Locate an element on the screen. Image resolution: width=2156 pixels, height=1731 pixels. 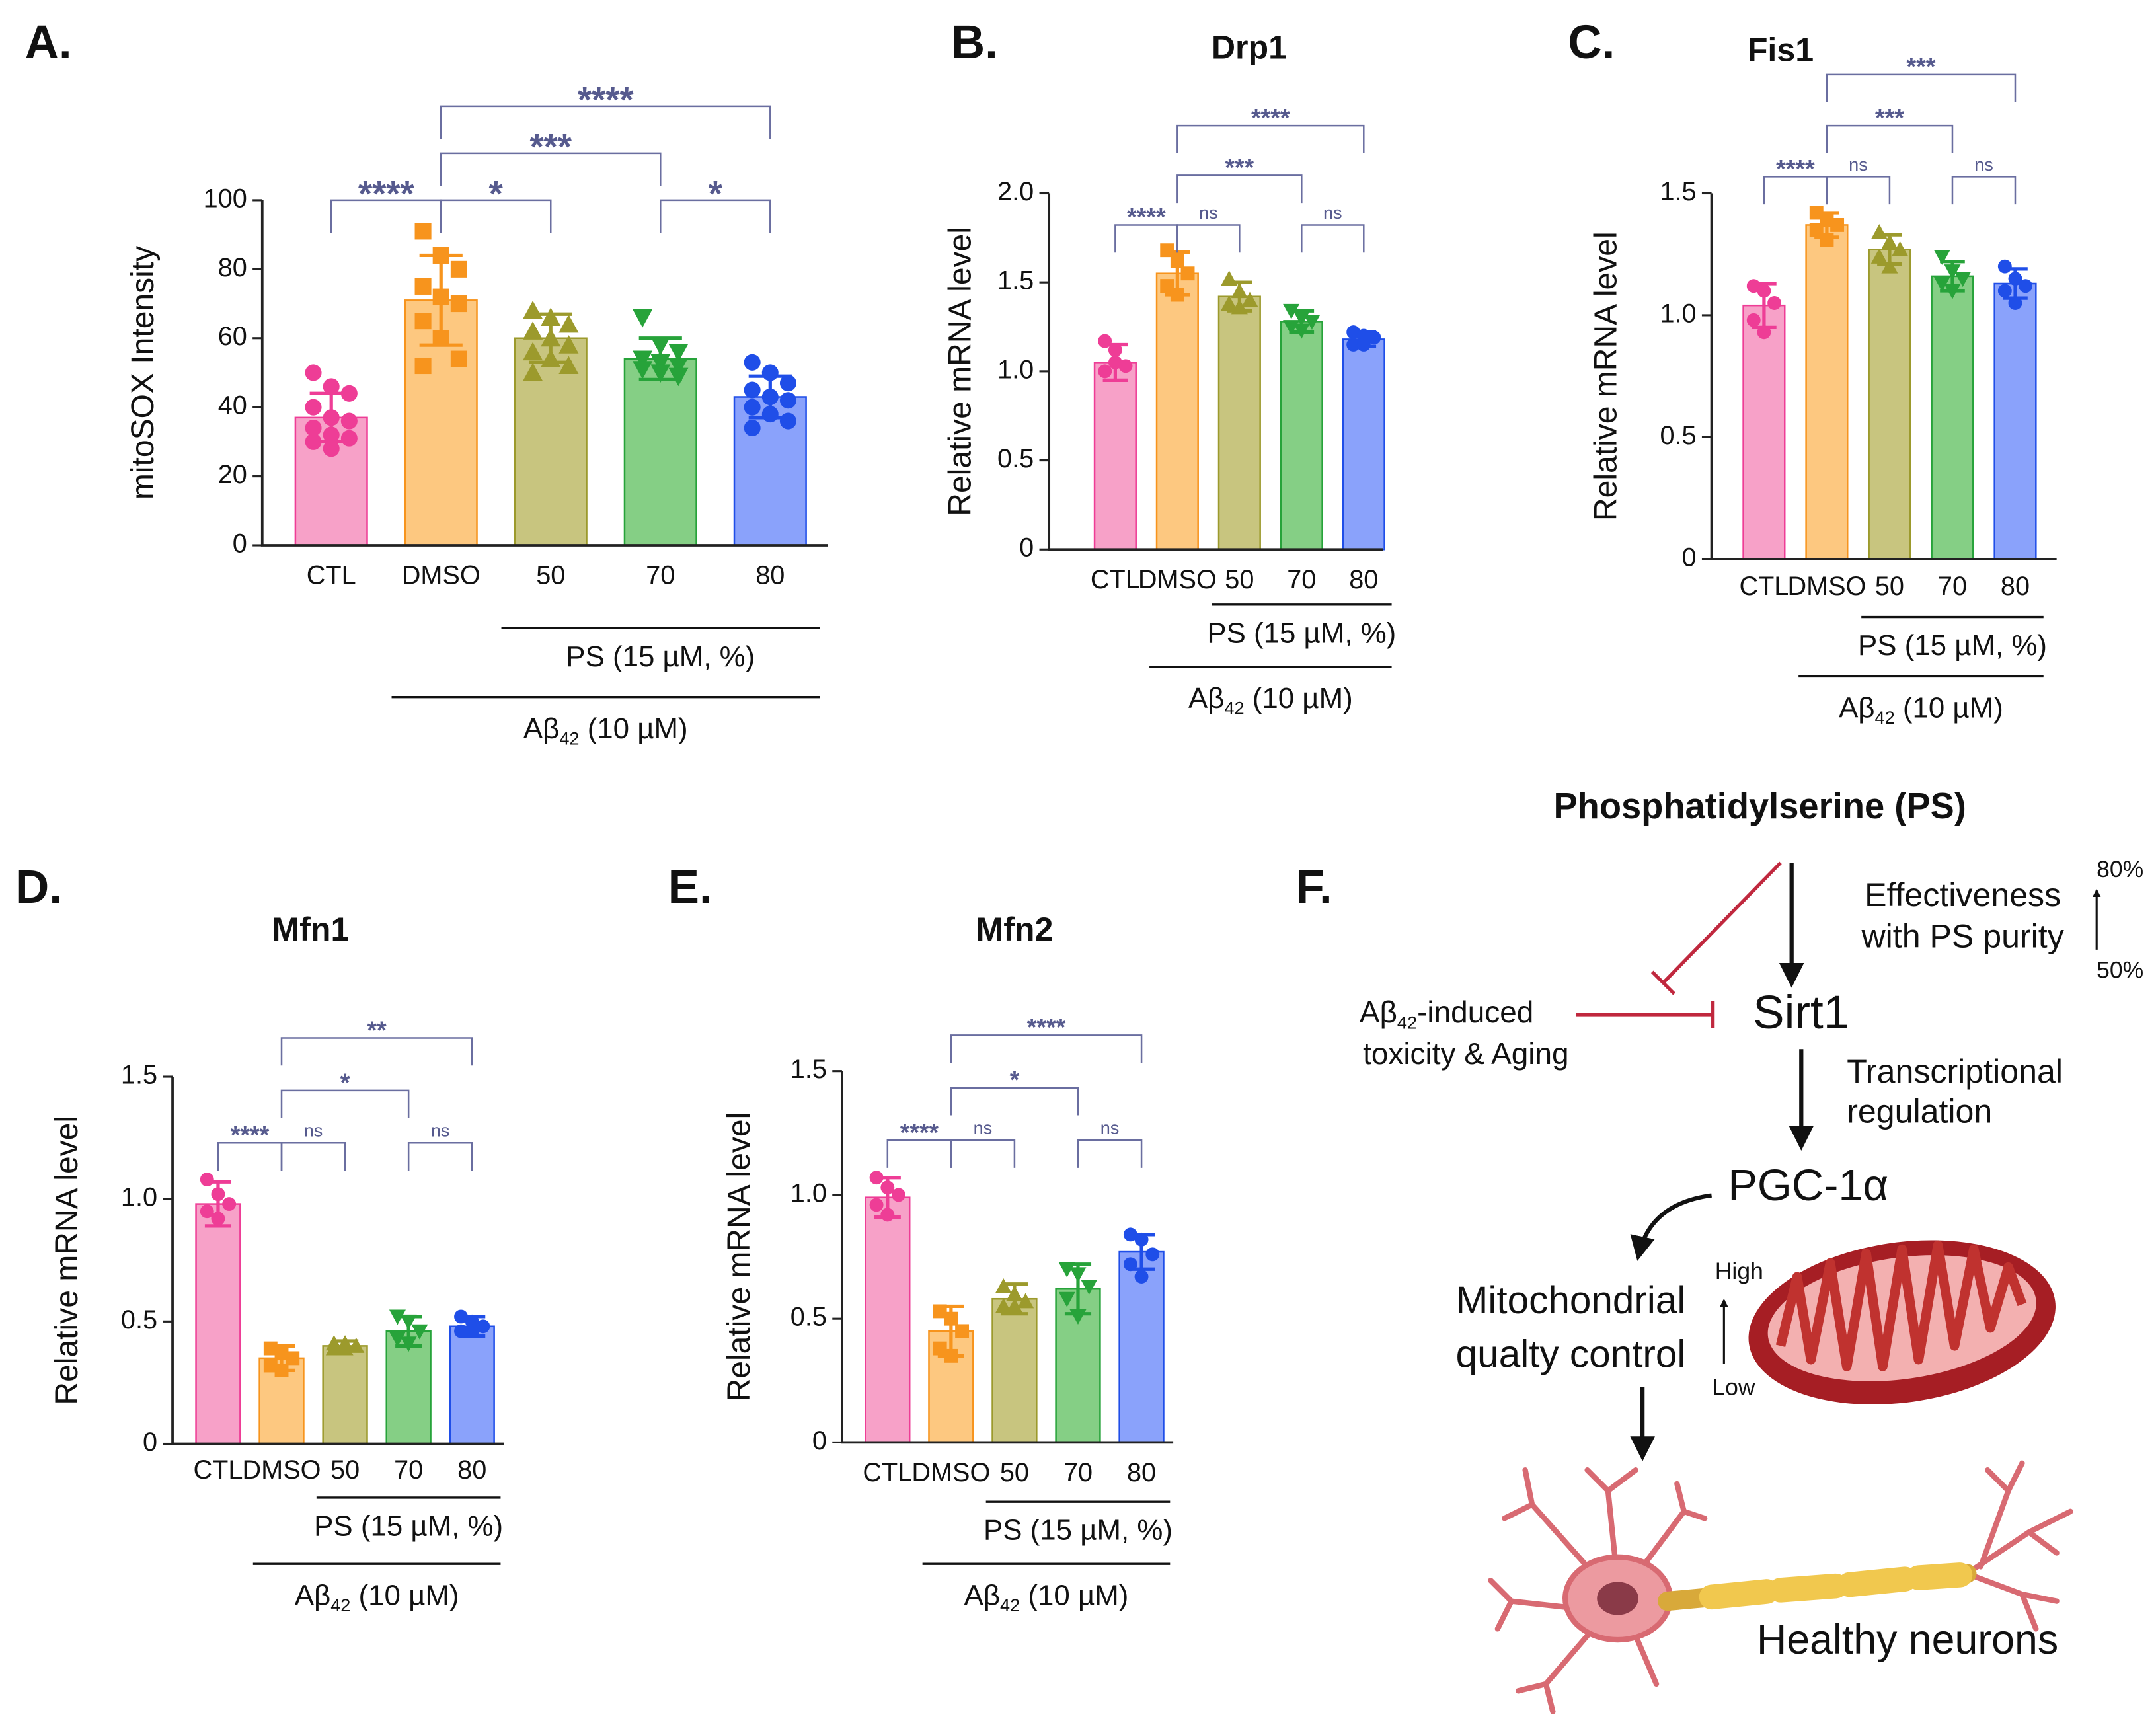
sig-label: **** is located at coordinates (1146, 217).